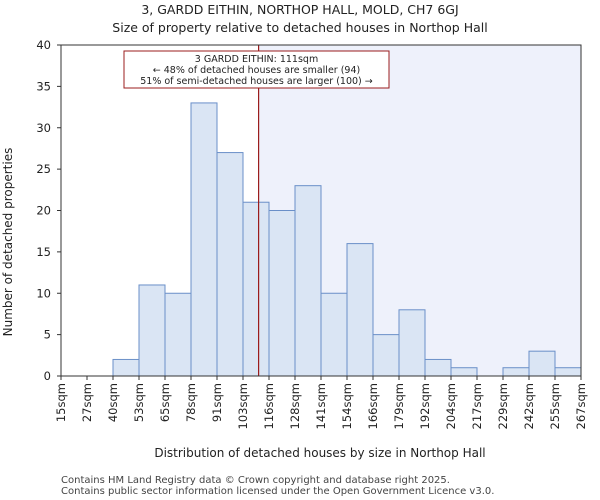 This screenshot has height=500, width=600. I want to click on y-tick-label: 40, so click(43, 45).